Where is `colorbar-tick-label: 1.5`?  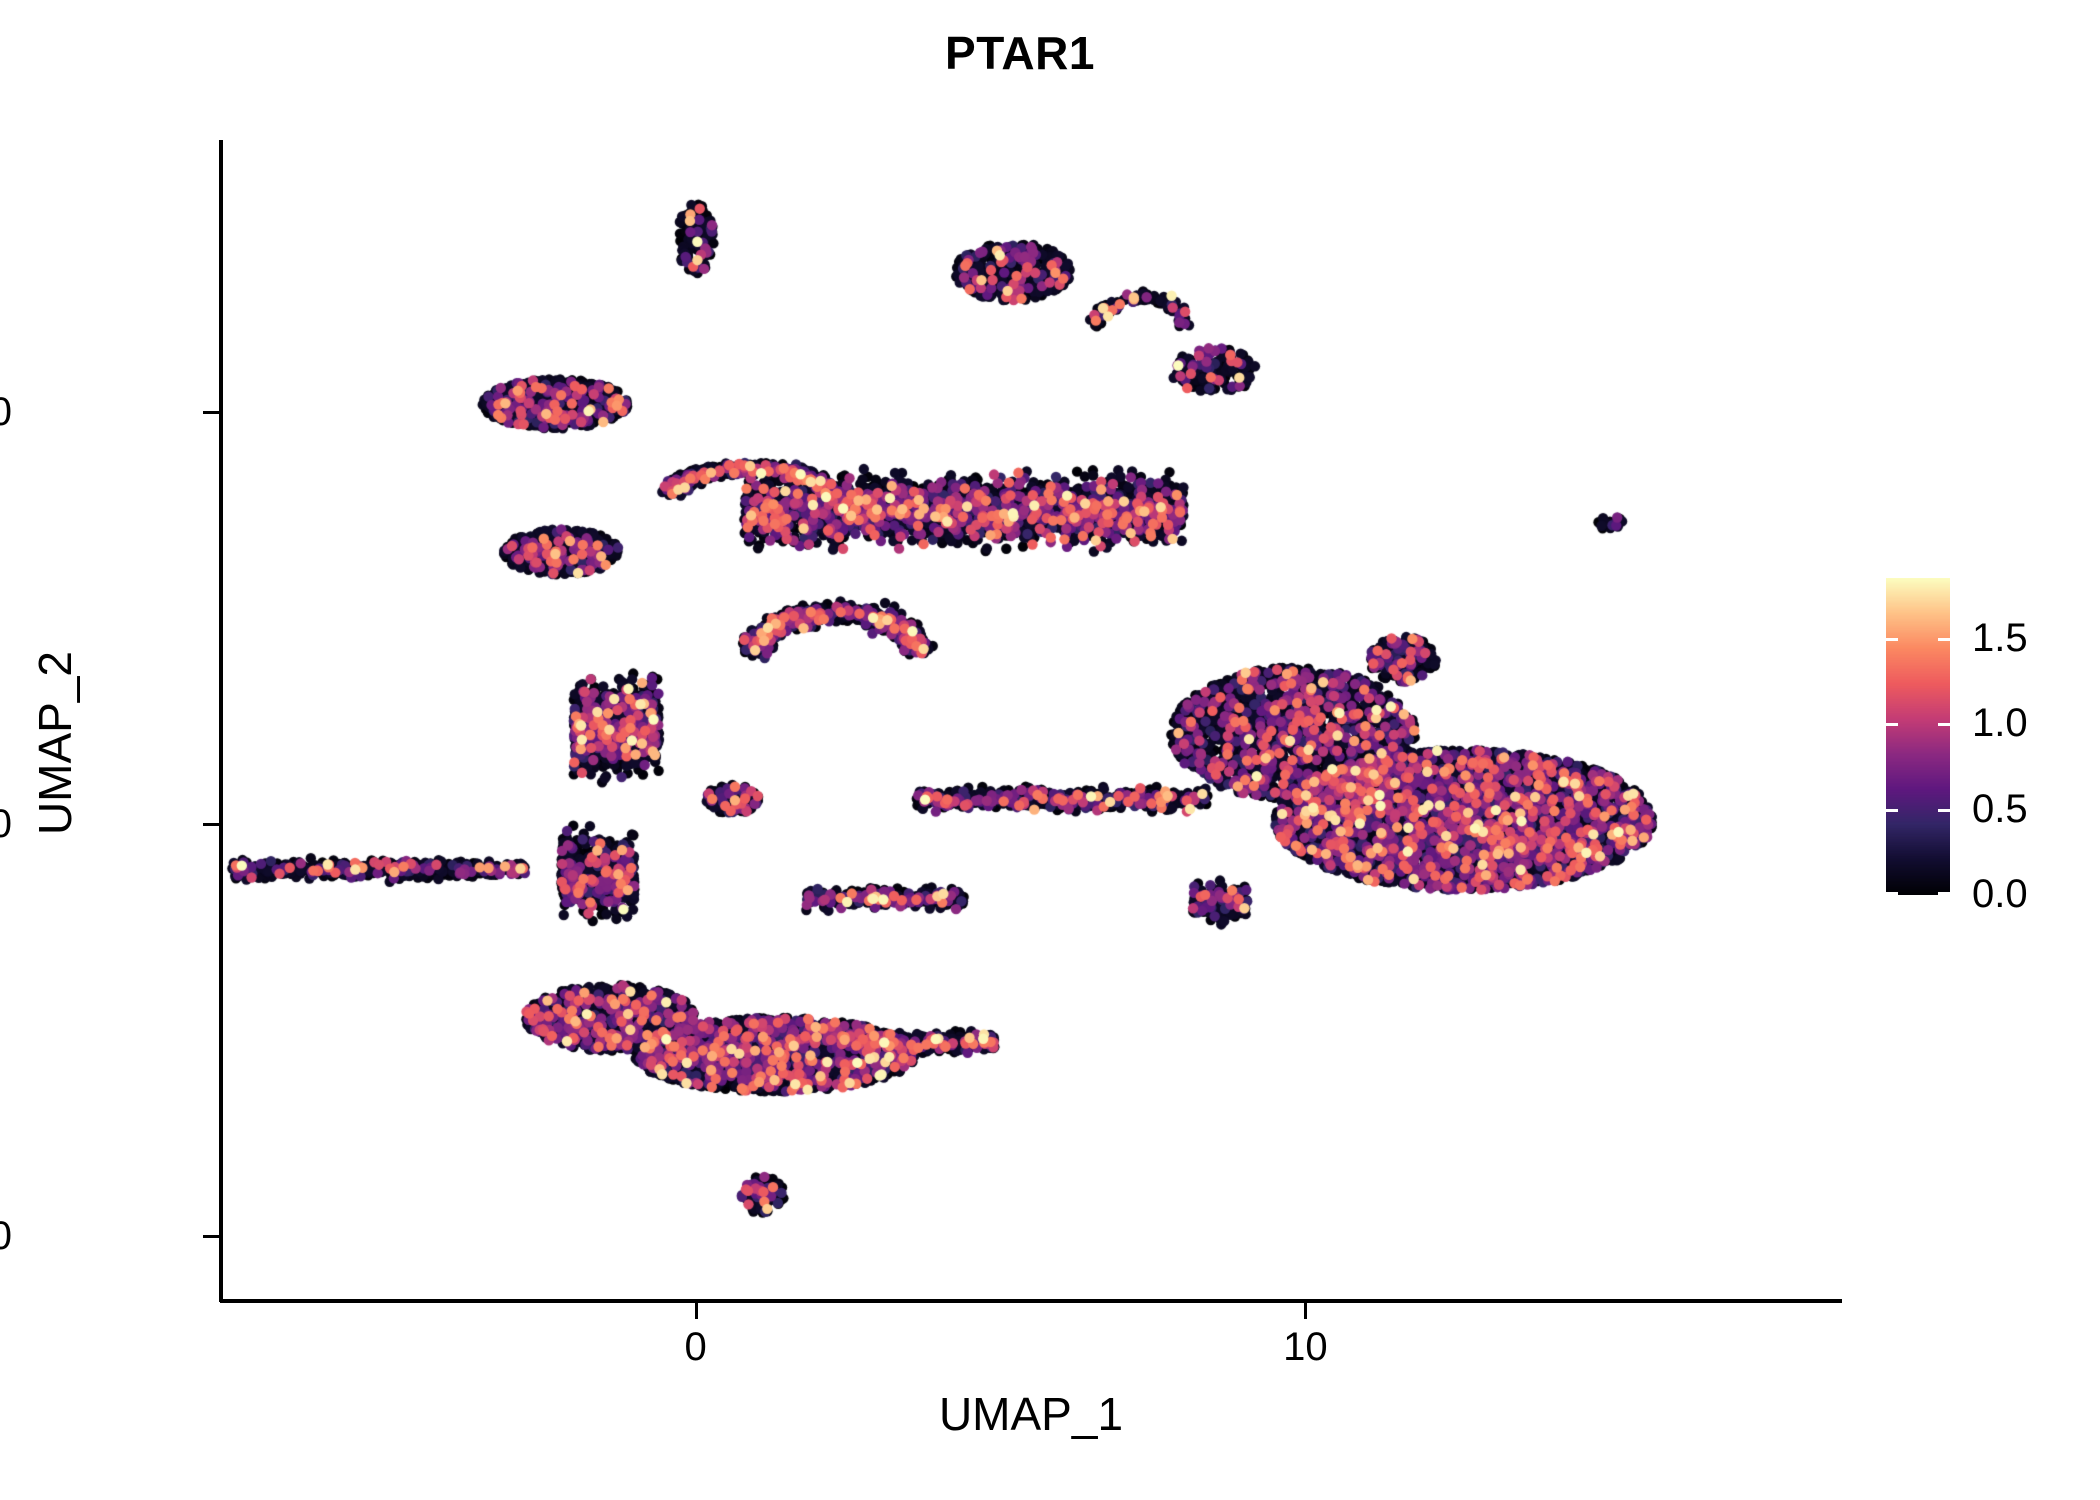
colorbar-tick-label: 1.5 is located at coordinates (2000, 638).